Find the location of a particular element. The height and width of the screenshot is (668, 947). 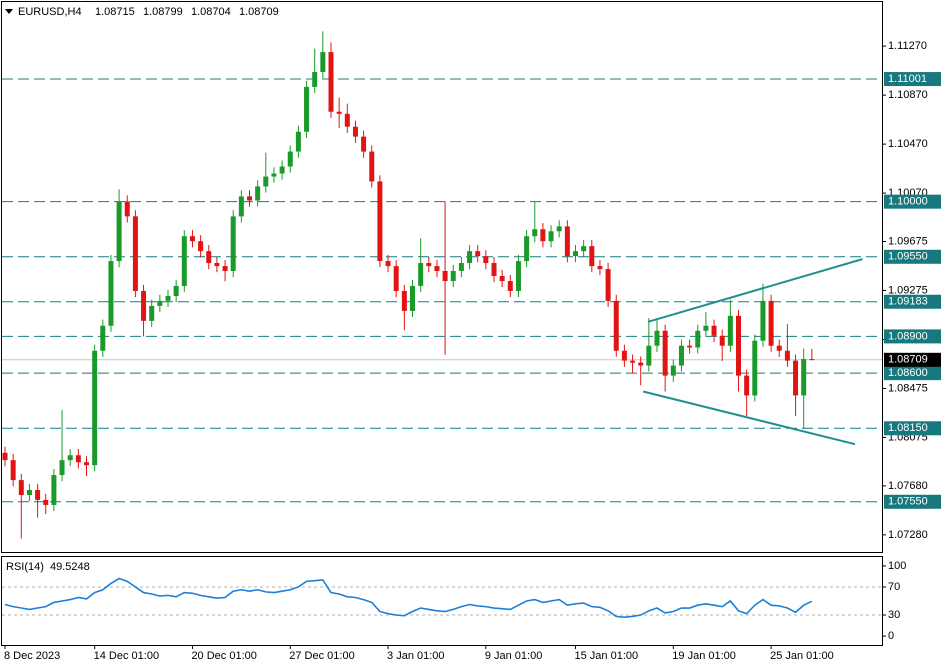

x-tick-label: 20 Dec 01:00 is located at coordinates (223, 656).